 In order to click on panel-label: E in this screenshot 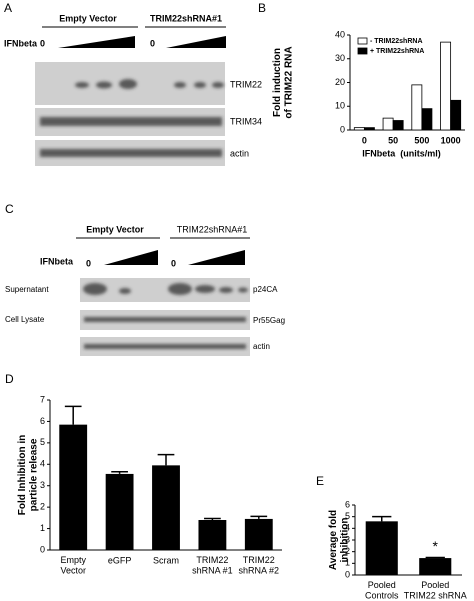, I will do `click(320, 481)`.